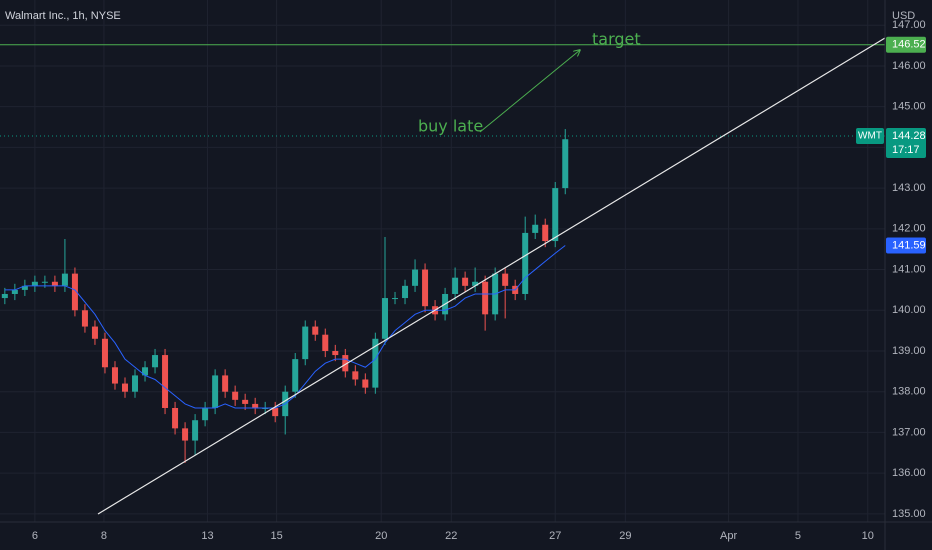 This screenshot has width=932, height=550. What do you see at coordinates (276, 536) in the screenshot?
I see `x-tick-label: 15` at bounding box center [276, 536].